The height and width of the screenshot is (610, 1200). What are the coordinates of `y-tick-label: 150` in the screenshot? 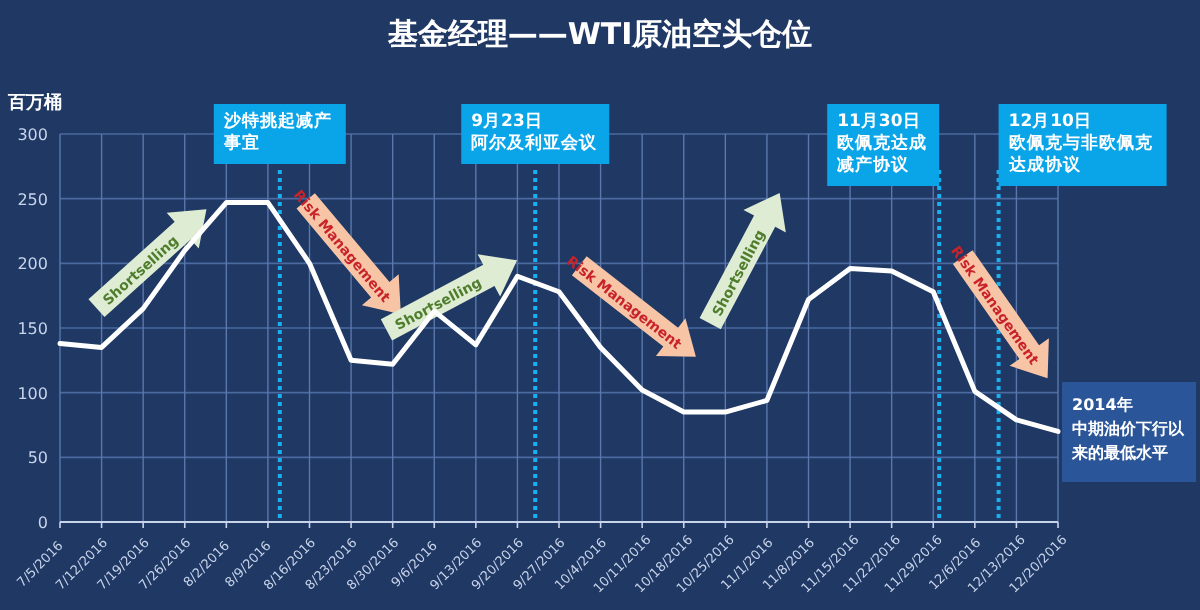 It's located at (32, 329).